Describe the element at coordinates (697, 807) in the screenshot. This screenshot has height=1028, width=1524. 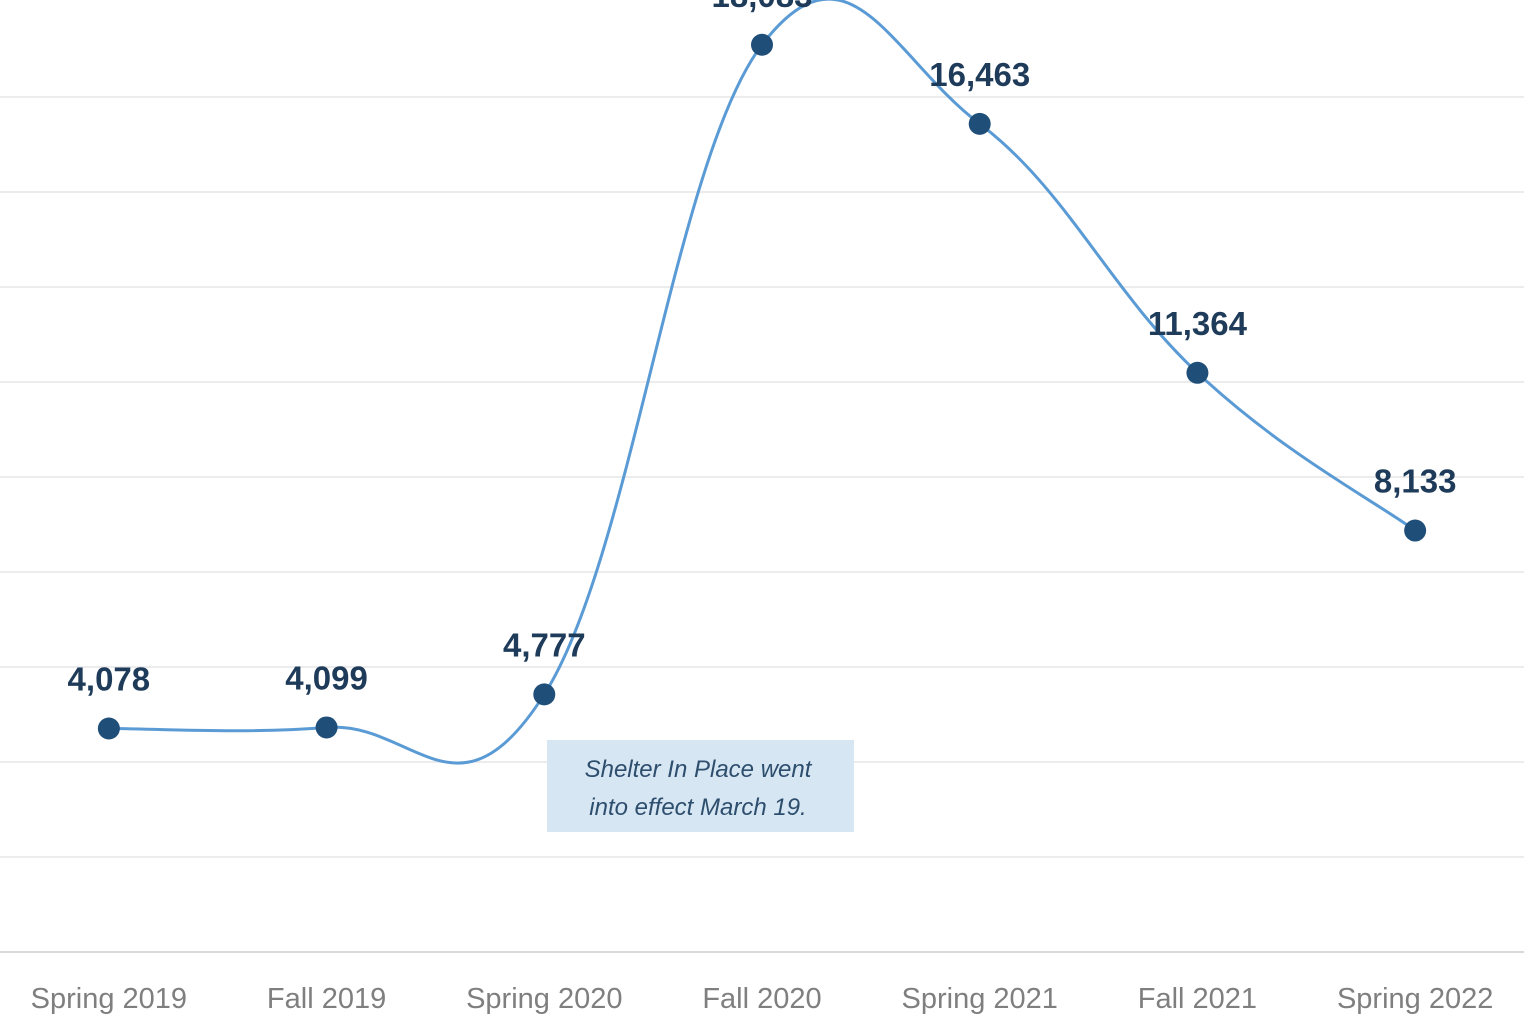
I see `annotation-text-line-2: into effect March 19.` at that location.